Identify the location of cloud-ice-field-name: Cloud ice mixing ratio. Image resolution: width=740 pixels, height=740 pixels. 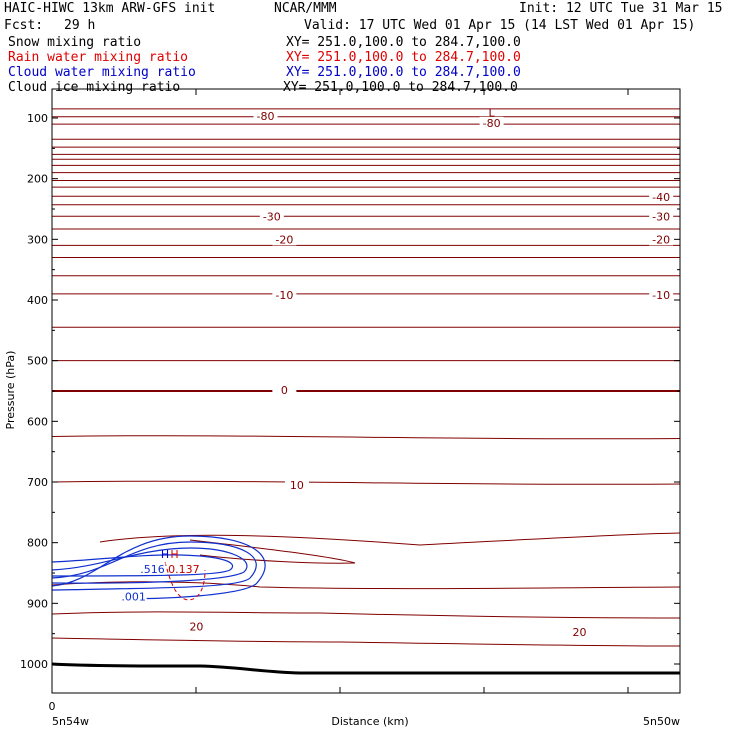
(94, 87).